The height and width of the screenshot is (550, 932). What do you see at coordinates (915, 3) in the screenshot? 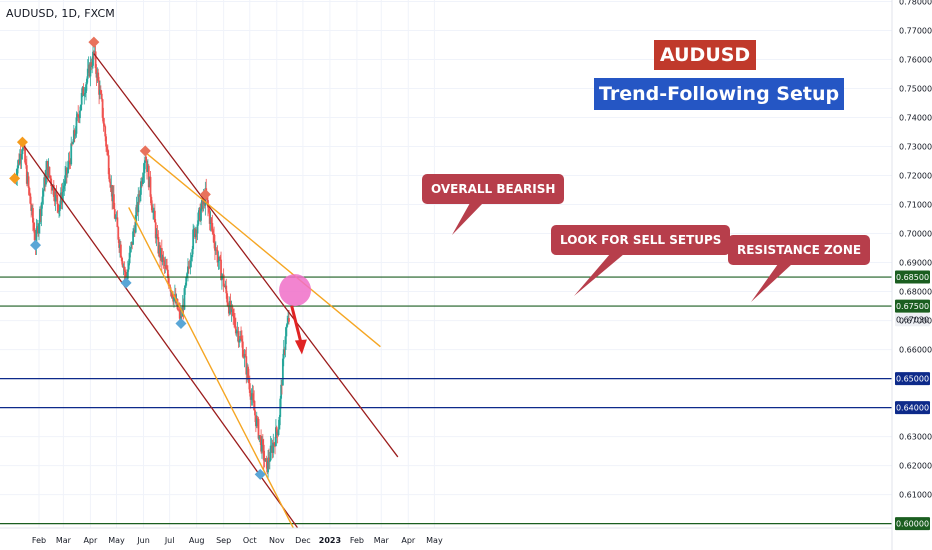
I see `y-tick-label: 0.78000` at bounding box center [915, 3].